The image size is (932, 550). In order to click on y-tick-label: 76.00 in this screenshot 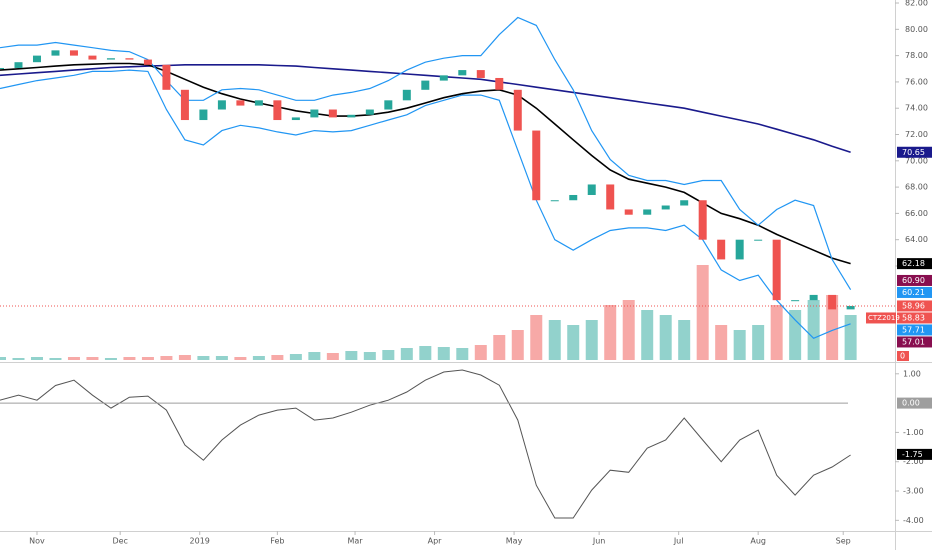, I will do `click(916, 81)`.